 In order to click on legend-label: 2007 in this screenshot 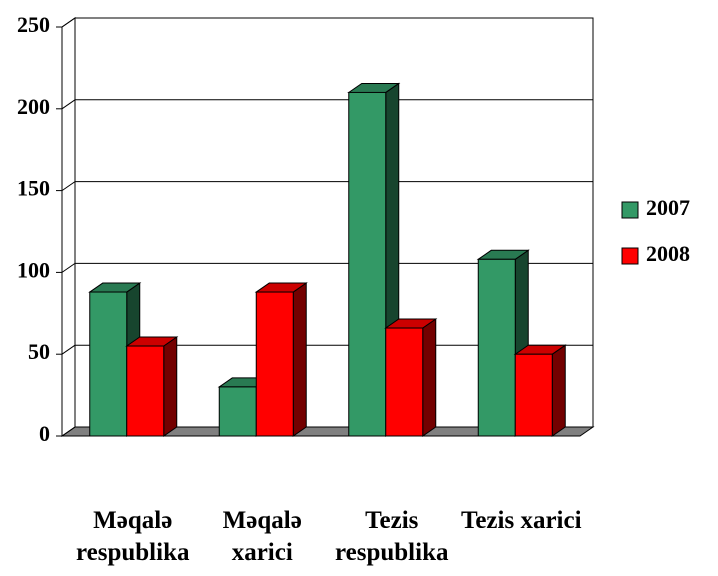, I will do `click(668, 207)`.